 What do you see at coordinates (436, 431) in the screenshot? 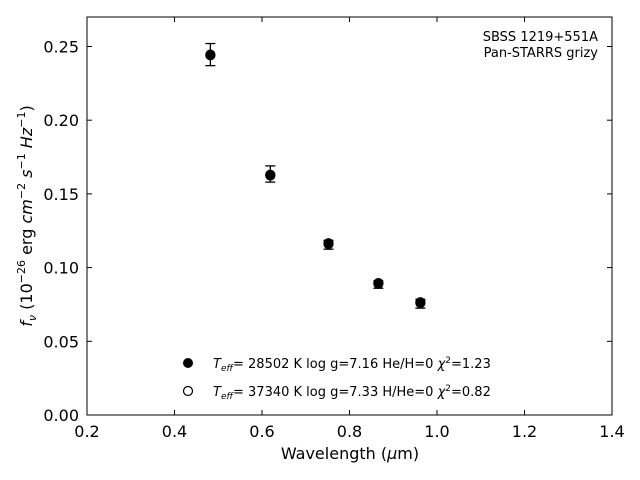
I see `x-tick-label: 1.0` at bounding box center [436, 431].